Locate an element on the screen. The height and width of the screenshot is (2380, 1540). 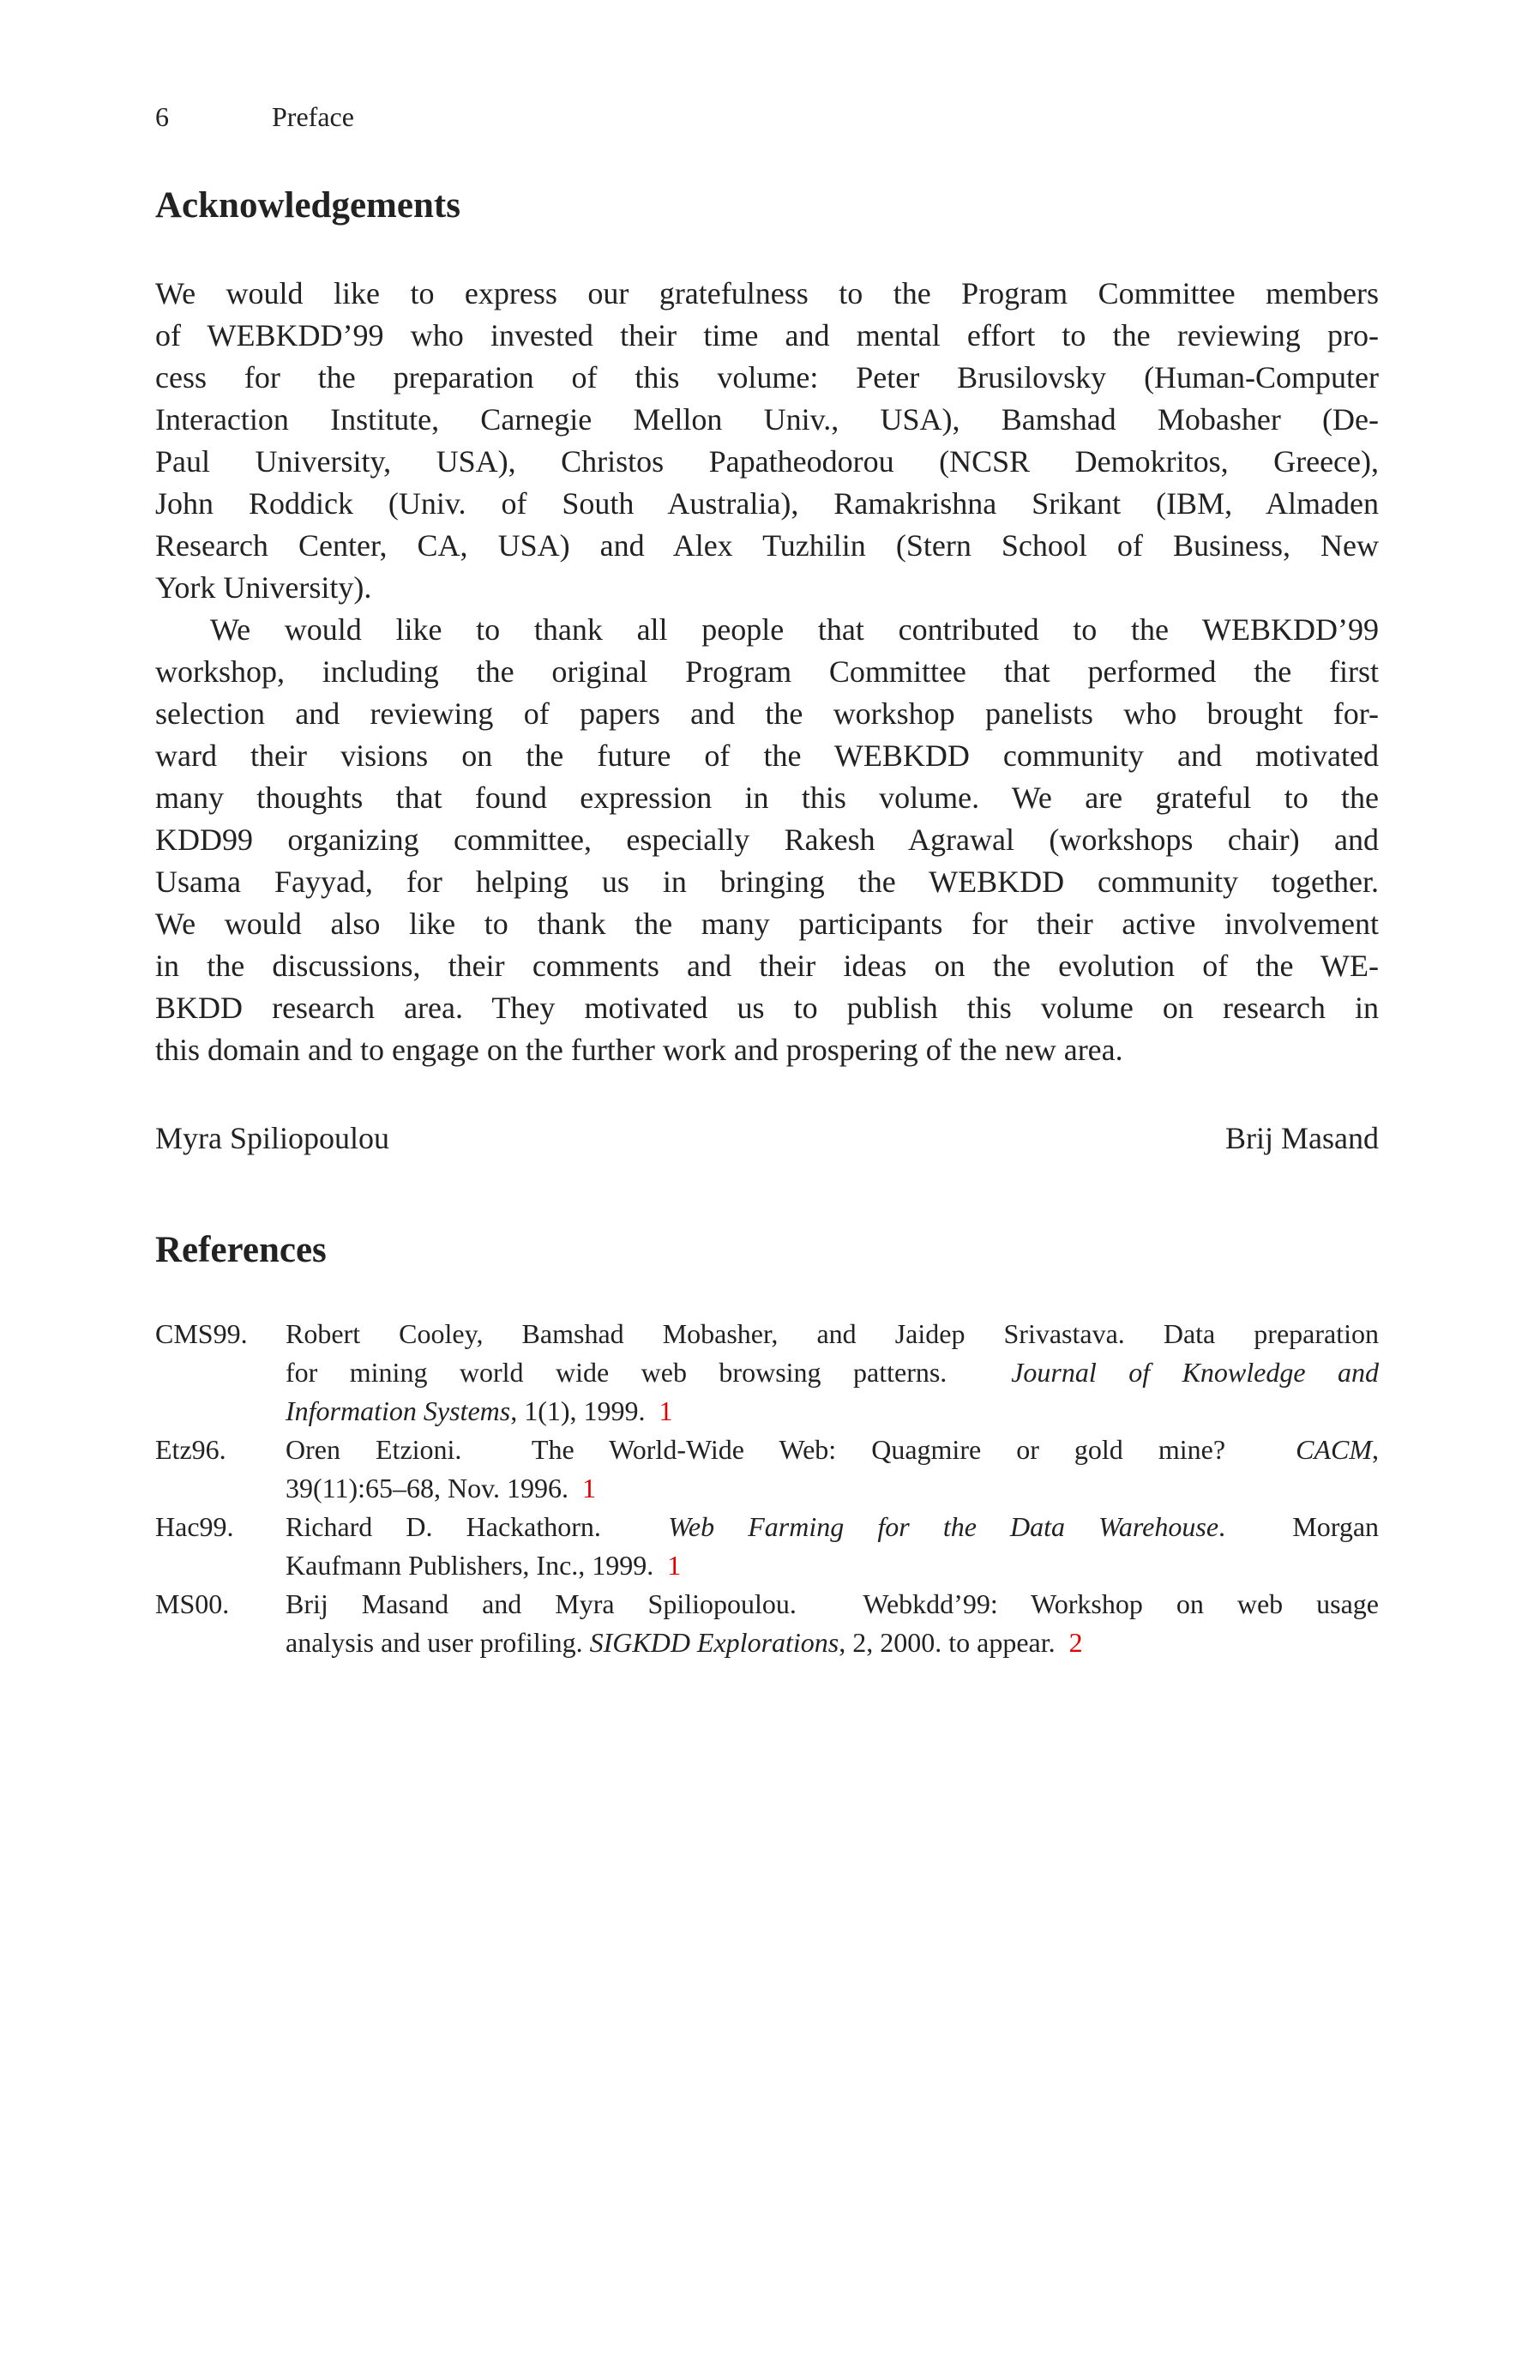
reference-label: CMS99. is located at coordinates (201, 1333).